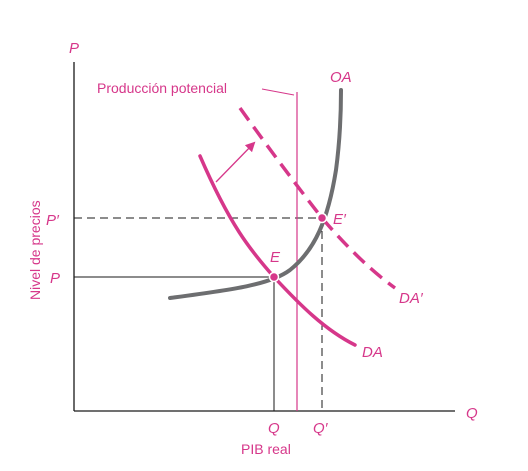  I want to click on x-axis-symbol: Q, so click(472, 413).